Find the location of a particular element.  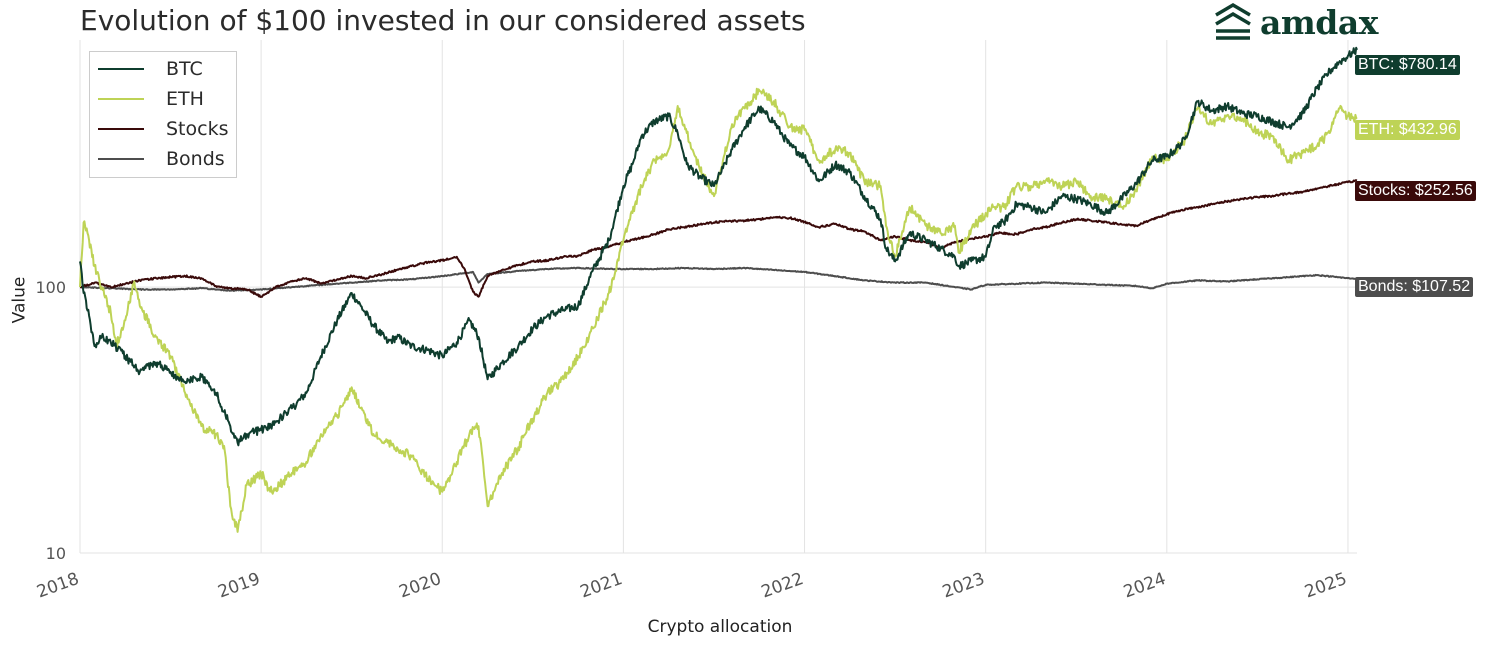

x-tick-label: 2018 is located at coordinates (57, 586).